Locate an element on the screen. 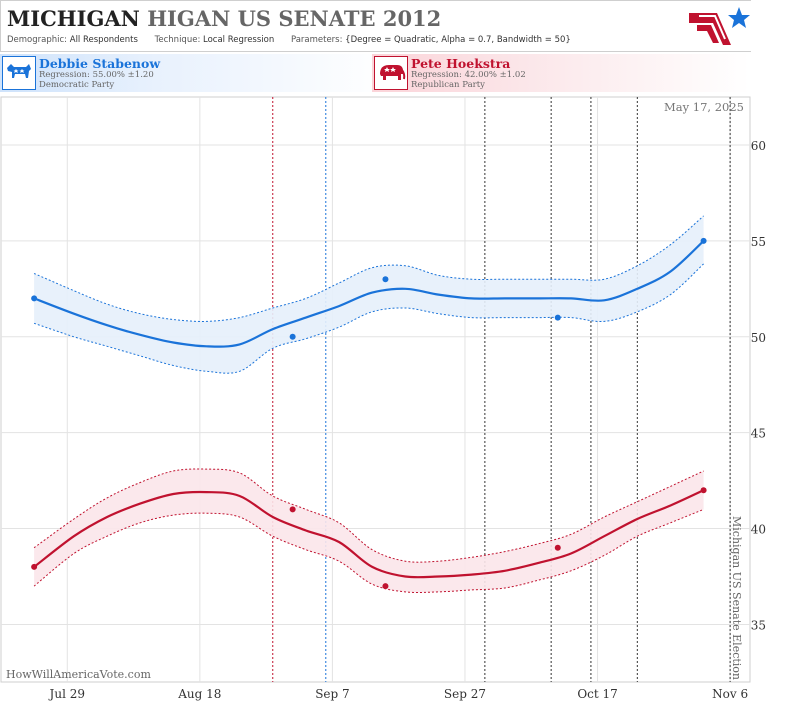 The width and height of the screenshot is (789, 704). y-tick-label: 35 is located at coordinates (758, 625).